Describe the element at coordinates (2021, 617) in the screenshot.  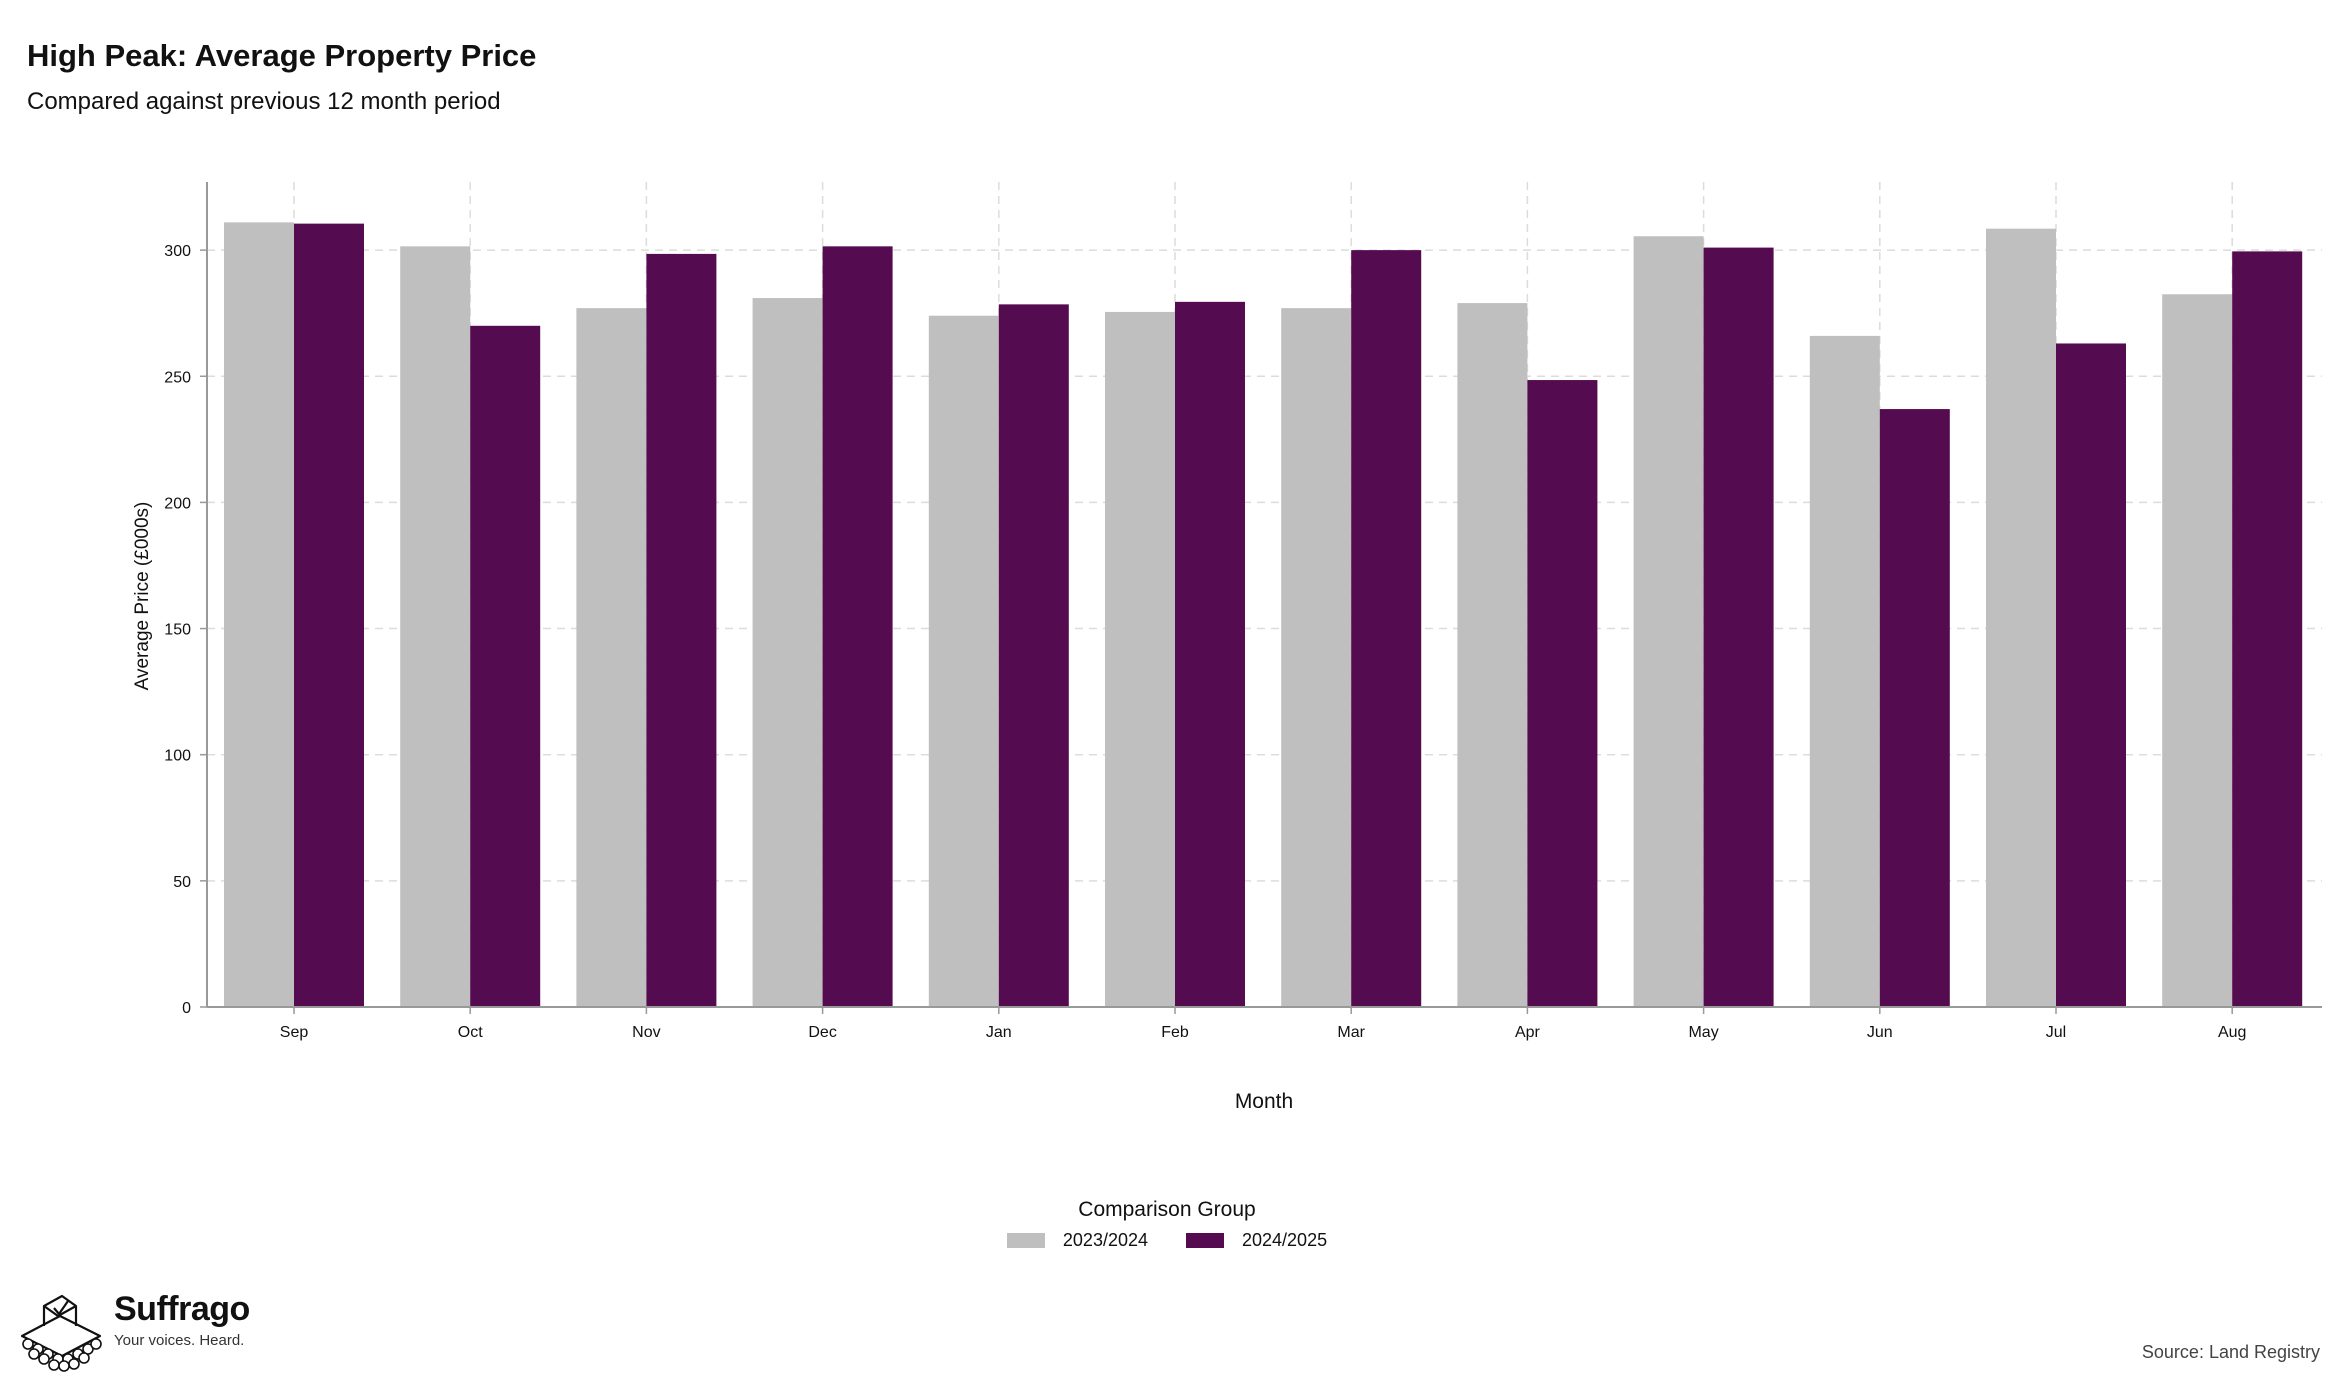
I see `bar-2023-2024-jul` at that location.